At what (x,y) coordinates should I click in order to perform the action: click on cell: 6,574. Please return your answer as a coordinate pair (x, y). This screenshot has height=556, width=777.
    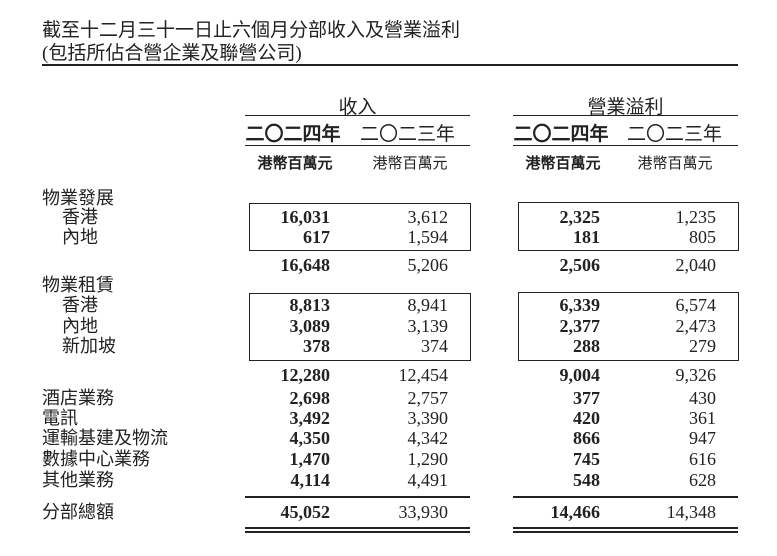
    Looking at the image, I should click on (696, 305).